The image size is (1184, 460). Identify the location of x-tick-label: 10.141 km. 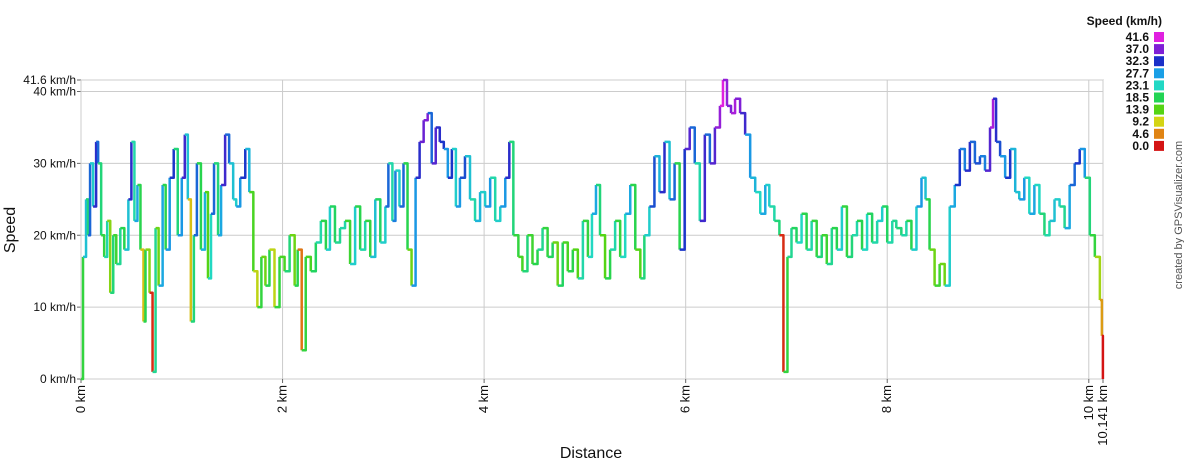
(1102, 415).